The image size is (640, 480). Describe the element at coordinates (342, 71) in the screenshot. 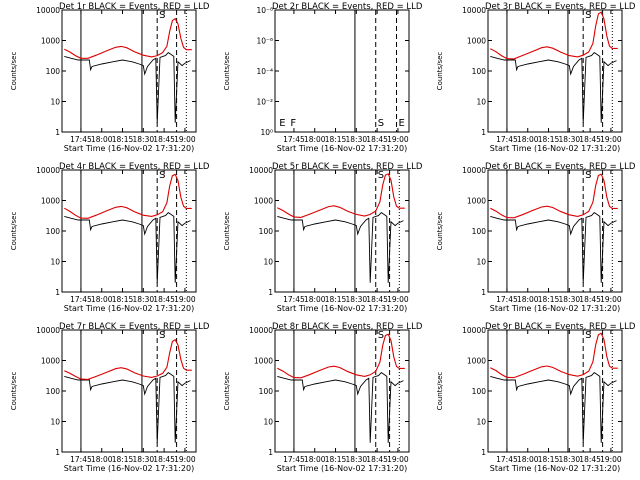

I see `plot-frame` at that location.